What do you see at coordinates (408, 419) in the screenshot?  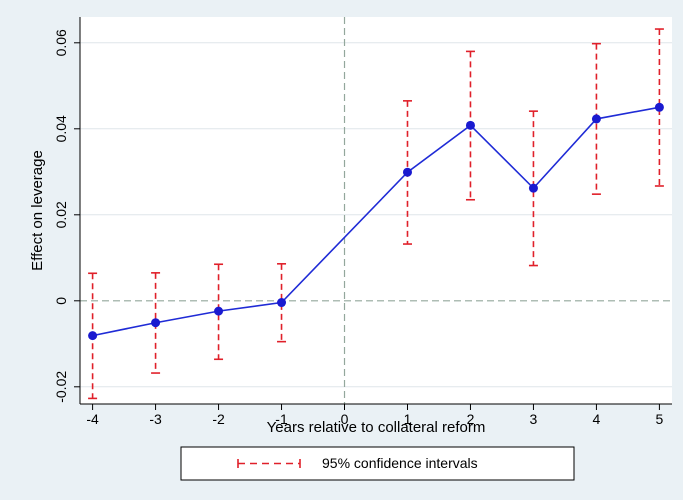 I see `x-tick-label: 1` at bounding box center [408, 419].